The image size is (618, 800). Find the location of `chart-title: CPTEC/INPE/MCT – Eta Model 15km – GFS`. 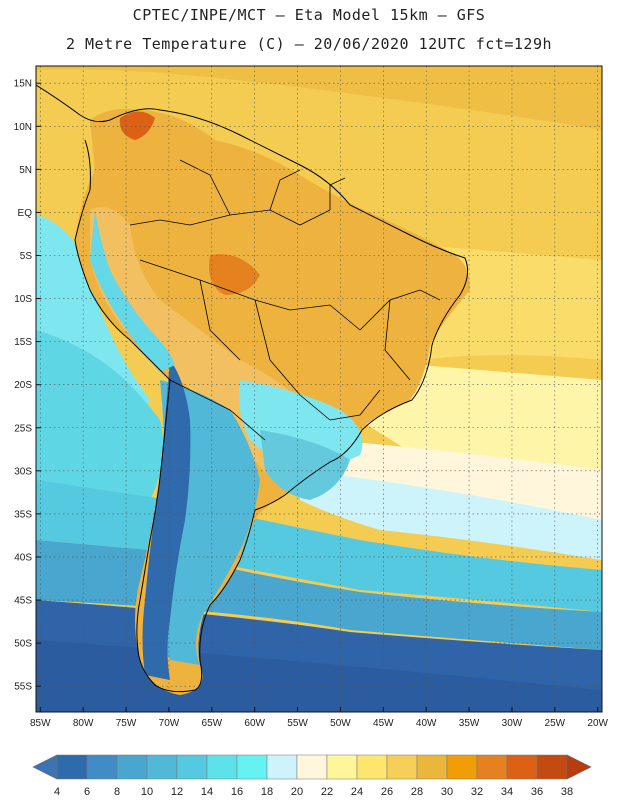

chart-title: CPTEC/INPE/MCT – Eta Model 15km – GFS is located at coordinates (309, 15).